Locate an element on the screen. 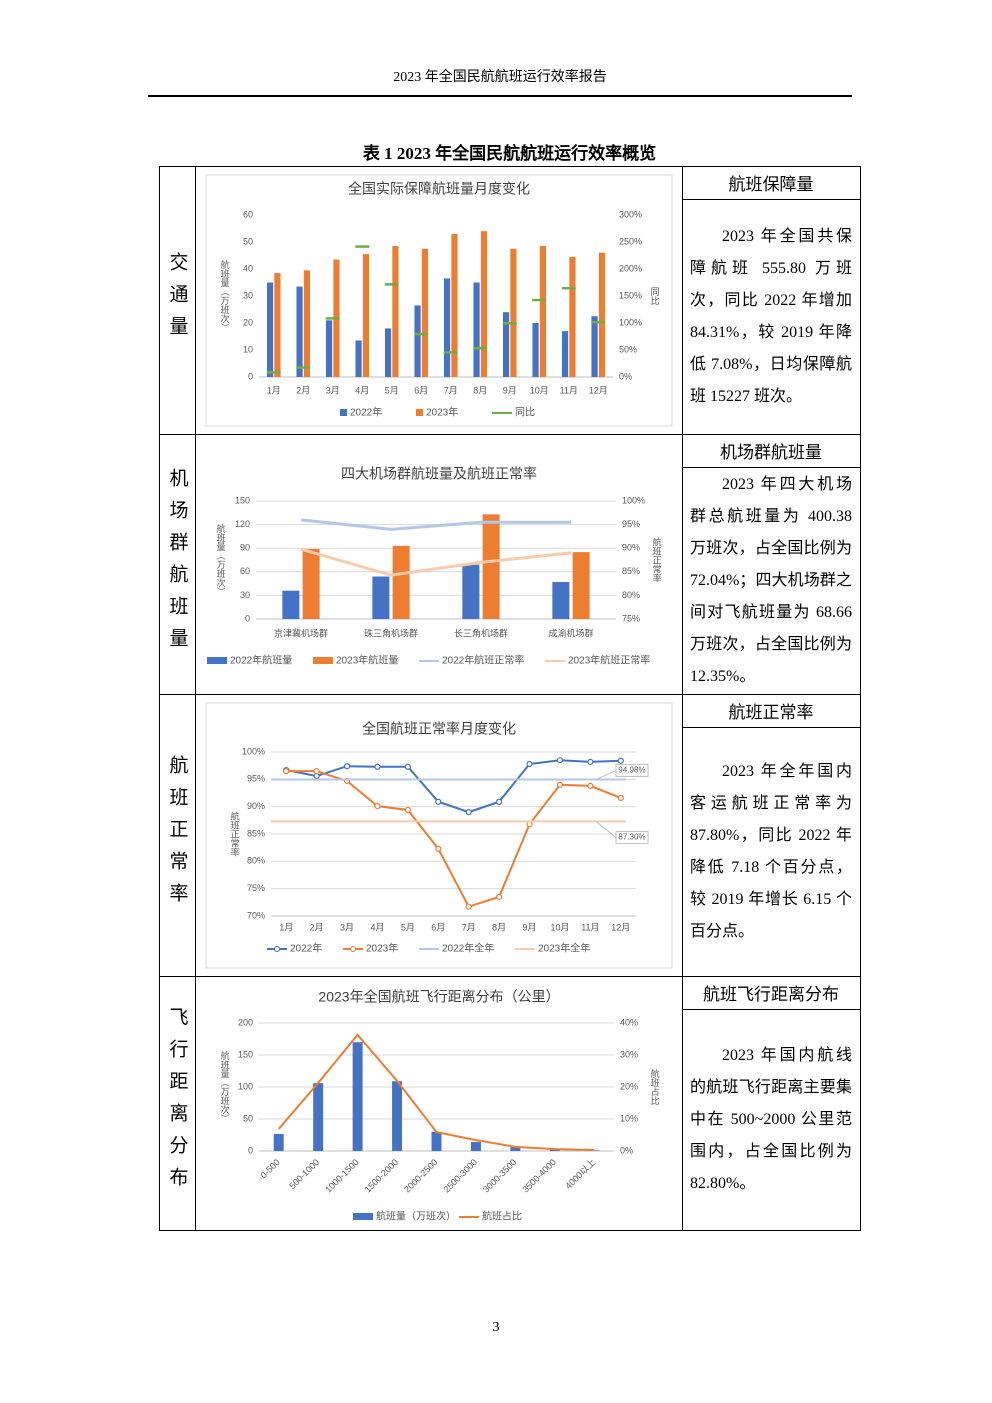  cell-heading: 航班保障量 is located at coordinates (771, 184).